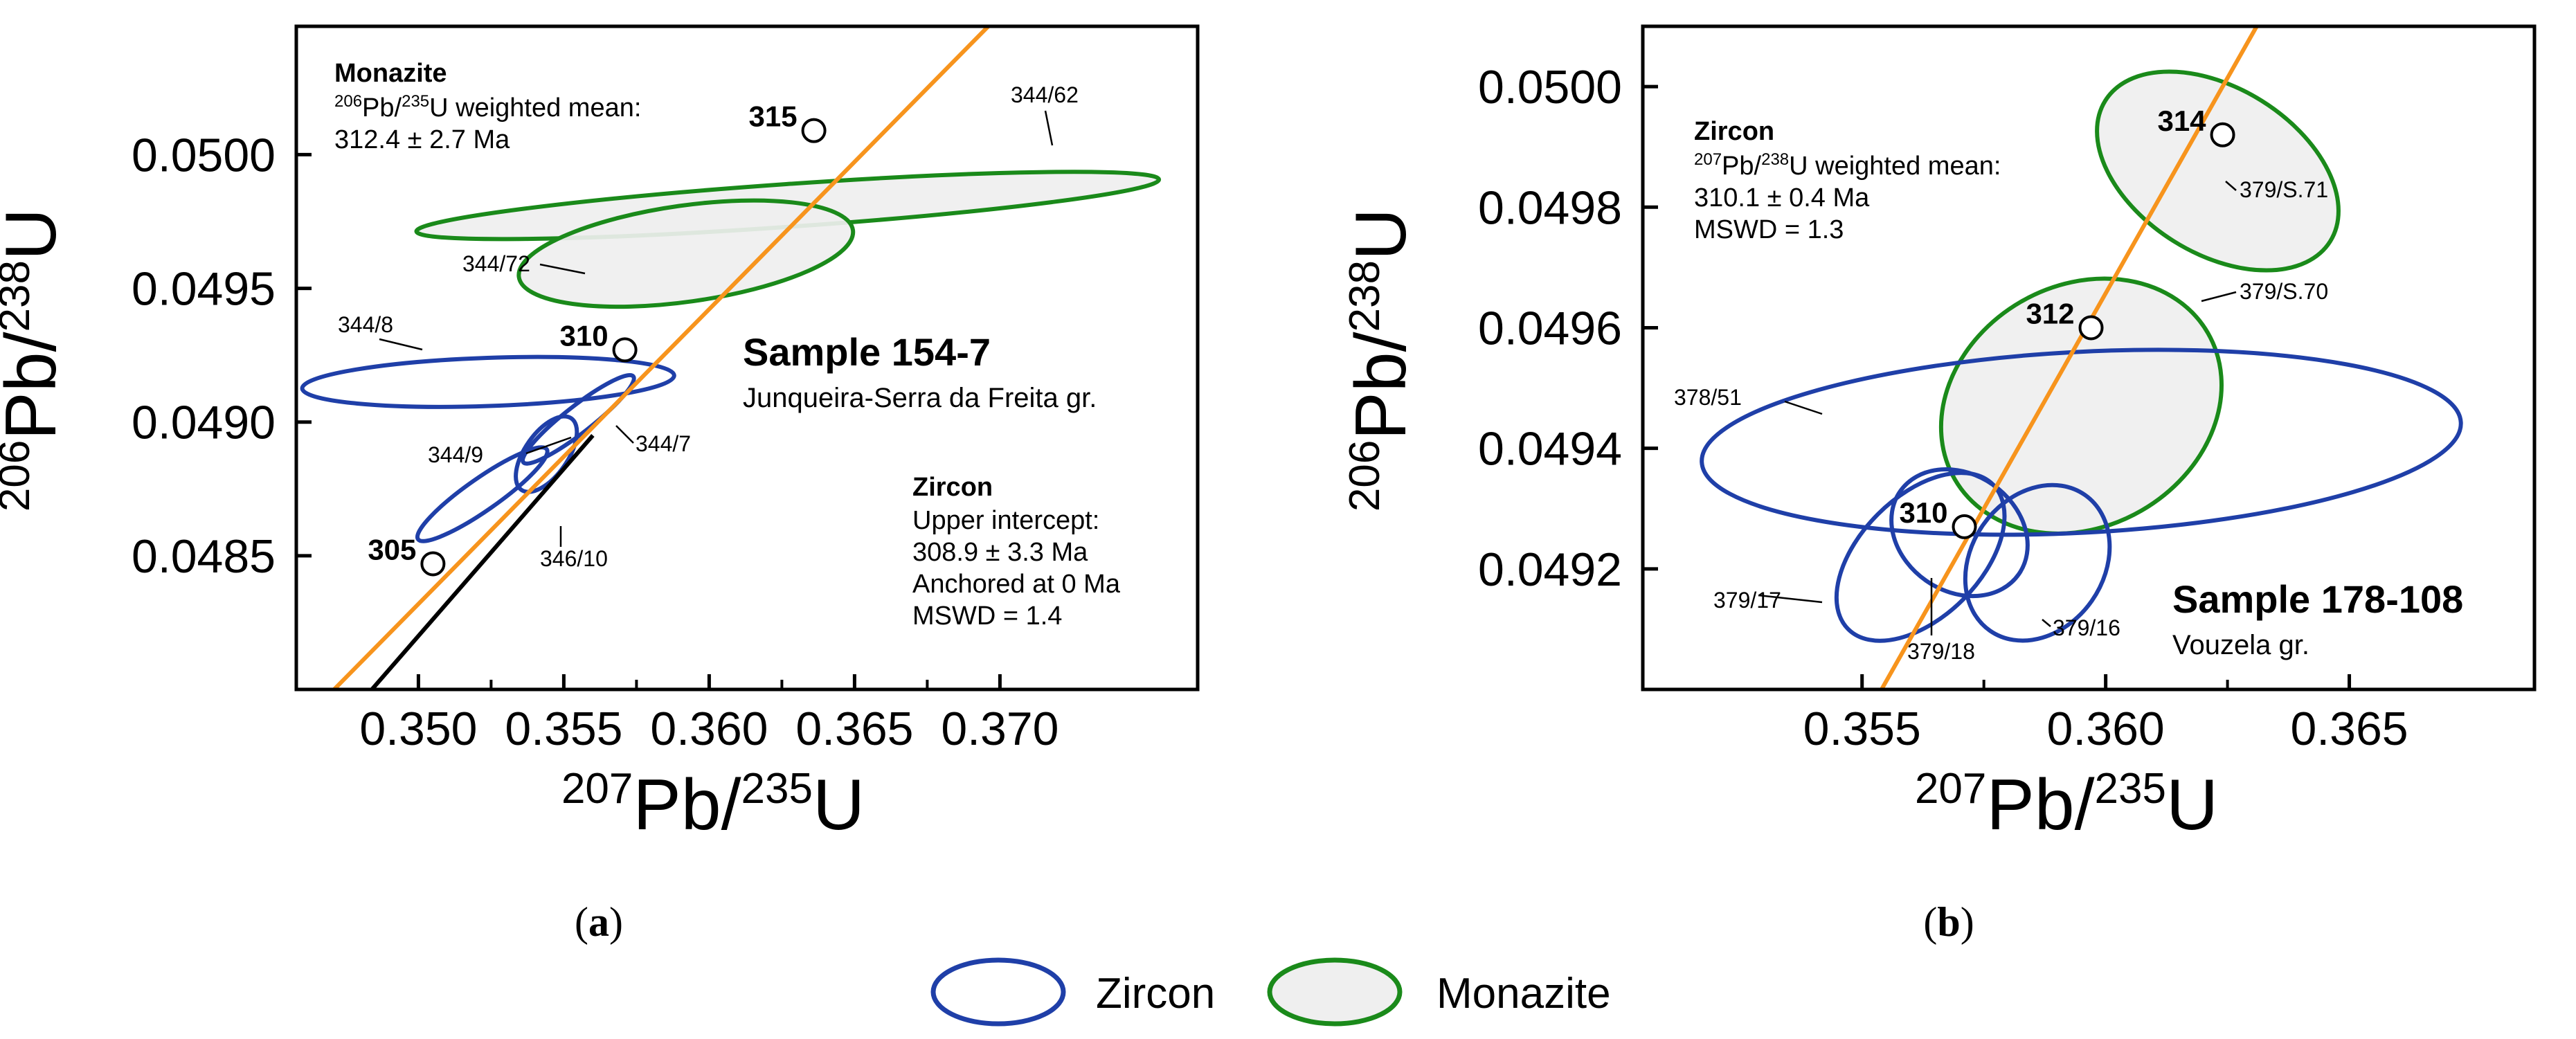 The image size is (2576, 1039). Describe the element at coordinates (663, 443) in the screenshot. I see `ellipse-label-344-7: 344/7` at that location.